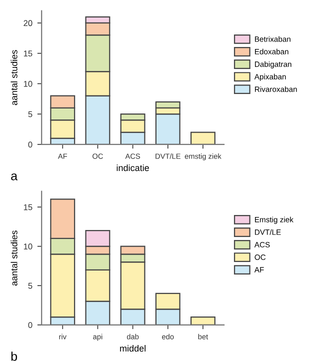  I want to click on text: b, so click(14, 356).